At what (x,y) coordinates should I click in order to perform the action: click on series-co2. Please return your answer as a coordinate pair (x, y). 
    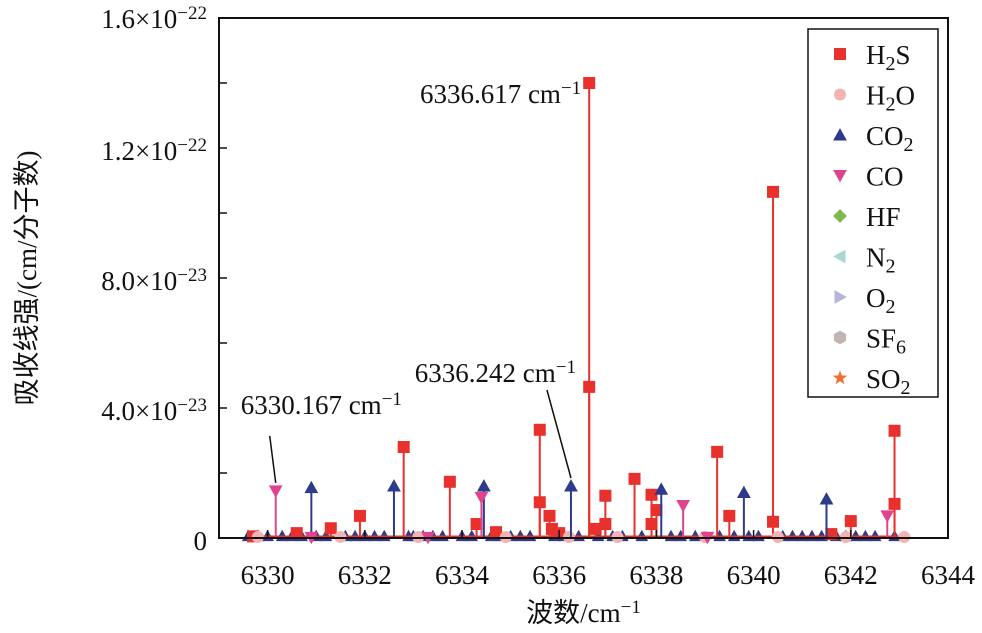
    Looking at the image, I should click on (569, 508).